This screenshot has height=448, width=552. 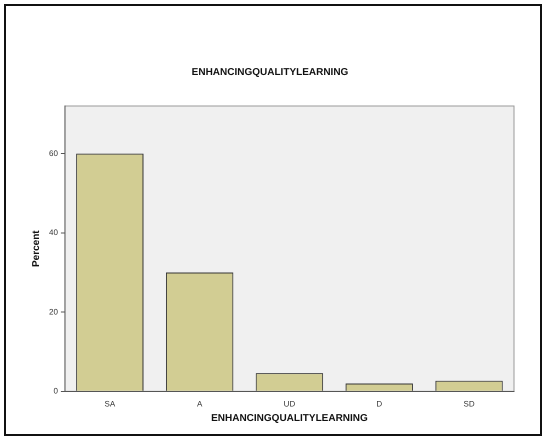 I want to click on x-tick-label: D, so click(x=379, y=403).